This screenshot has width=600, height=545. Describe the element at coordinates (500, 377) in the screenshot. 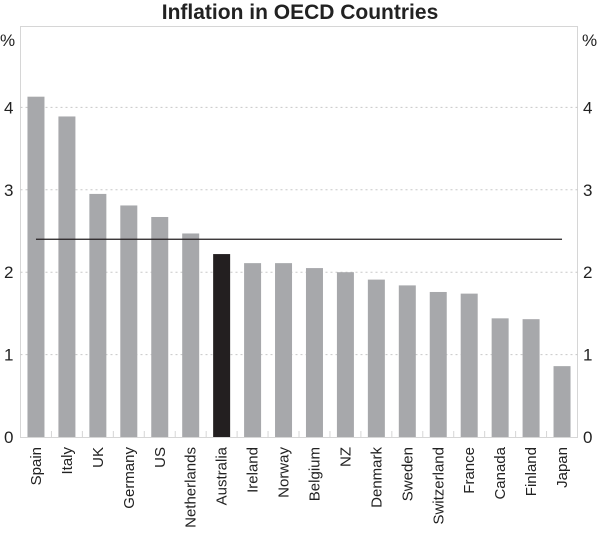

I see `bar-canada` at that location.